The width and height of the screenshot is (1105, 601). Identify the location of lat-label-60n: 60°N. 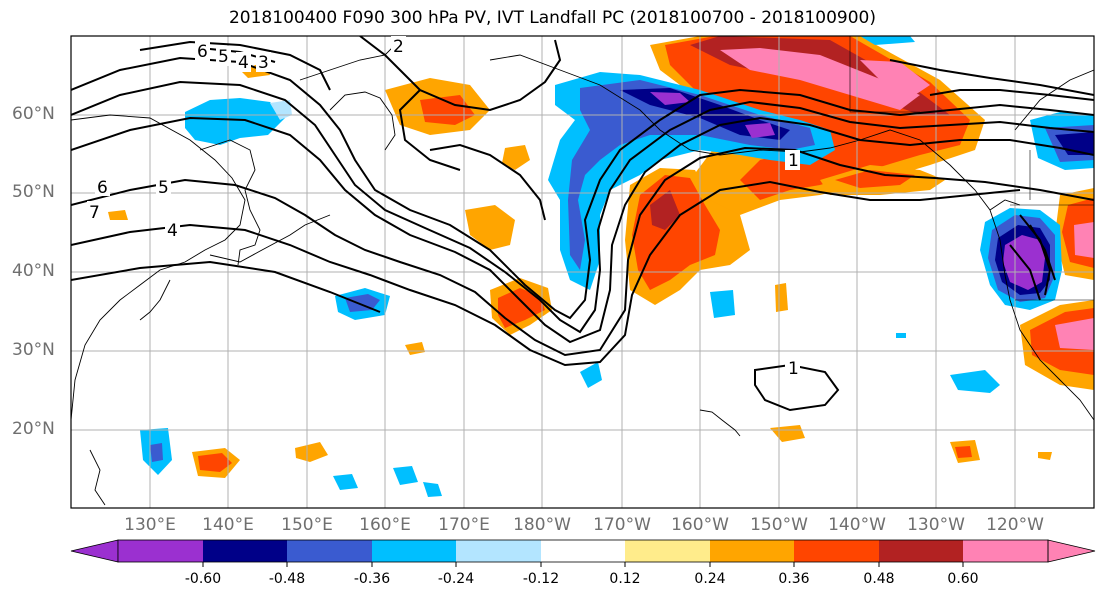
(33, 114).